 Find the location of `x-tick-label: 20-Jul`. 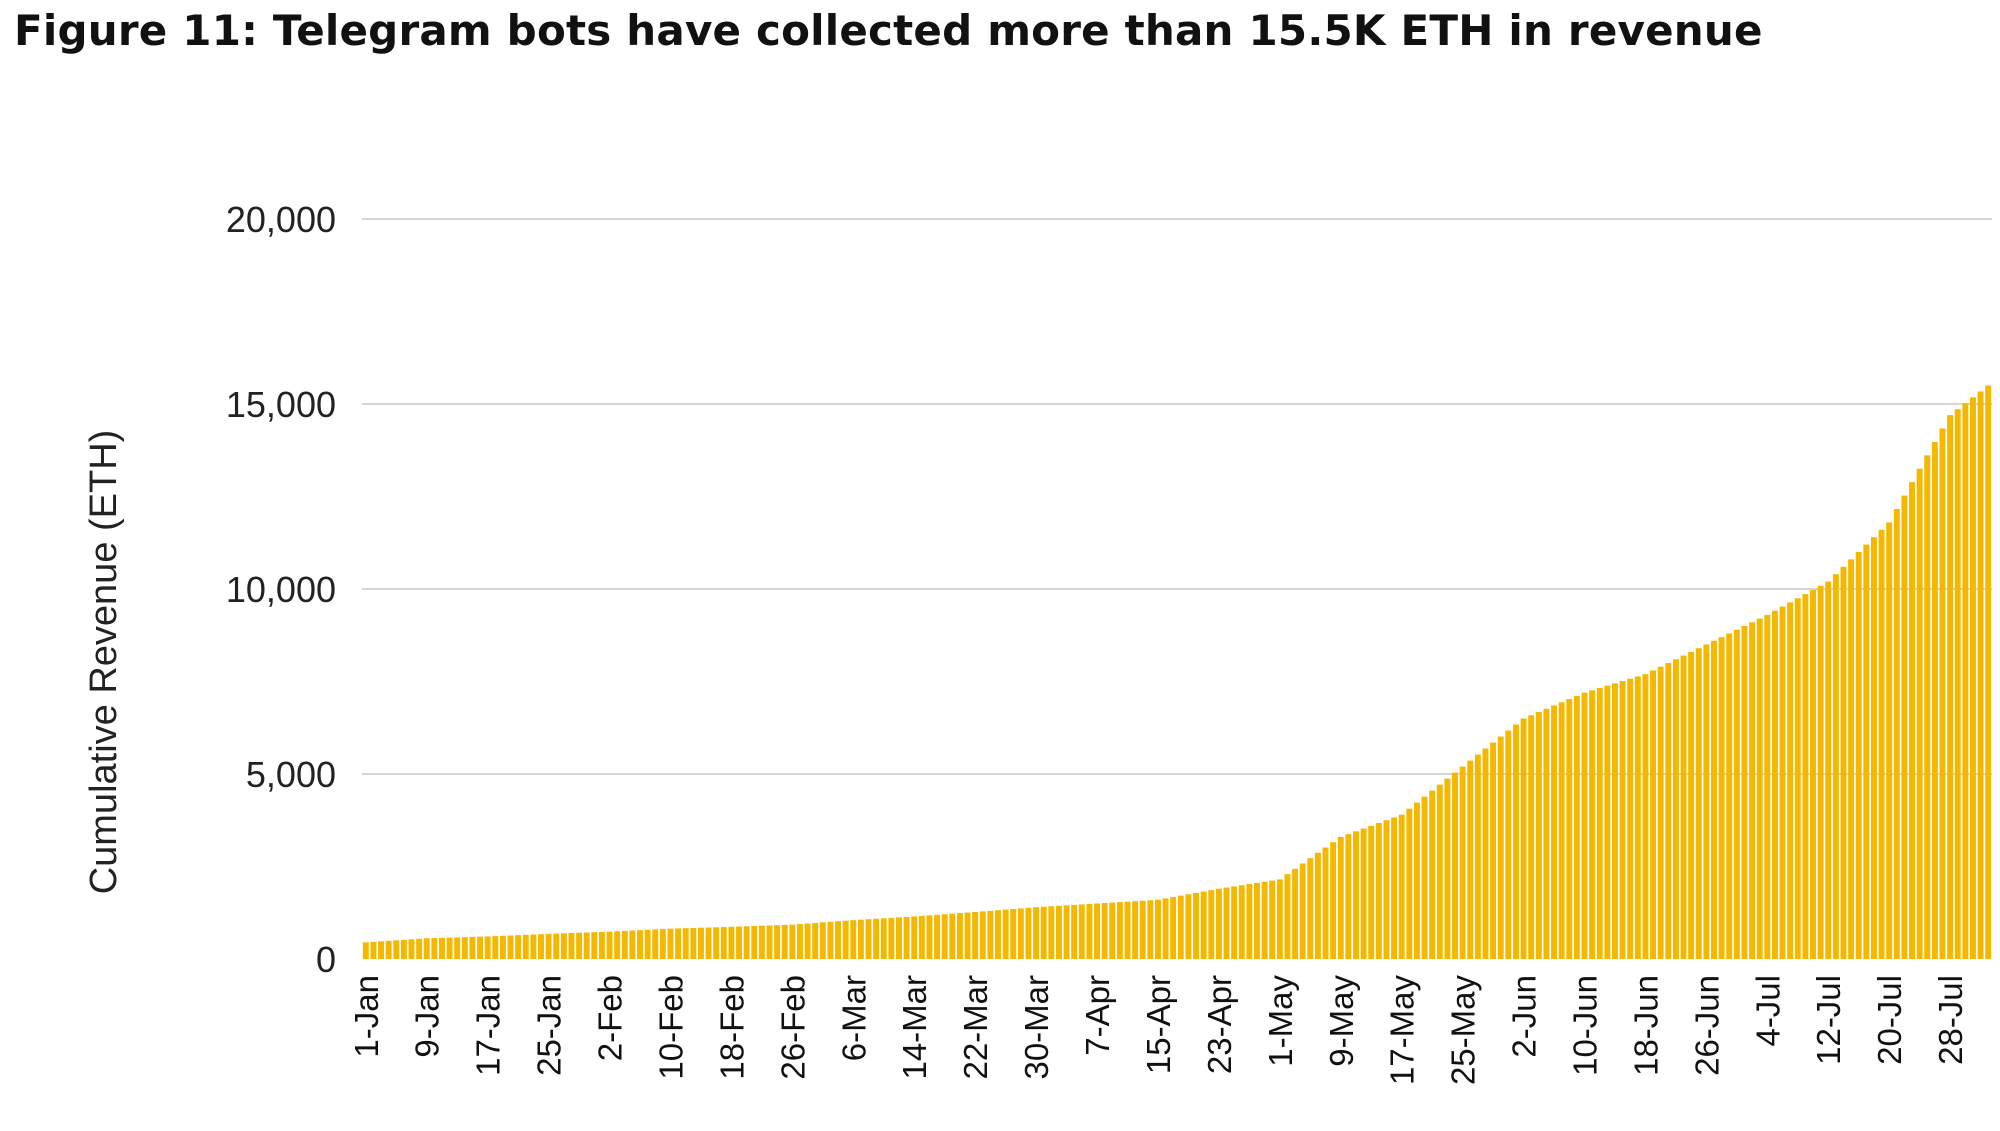

x-tick-label: 20-Jul is located at coordinates (1889, 1020).